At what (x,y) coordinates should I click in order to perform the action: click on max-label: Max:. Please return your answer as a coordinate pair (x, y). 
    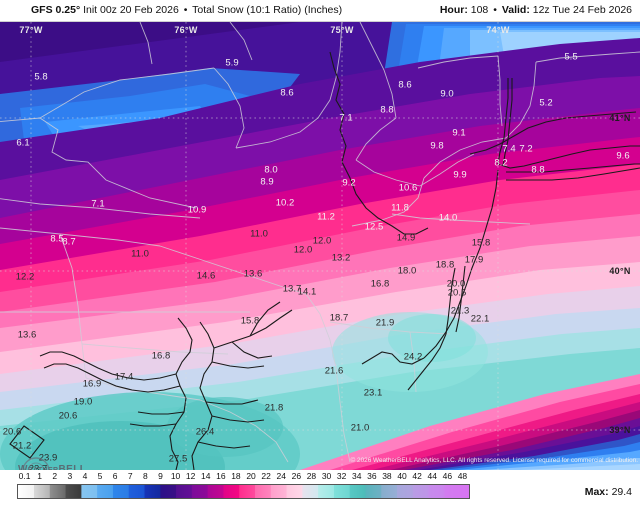
    Looking at the image, I should click on (596, 492).